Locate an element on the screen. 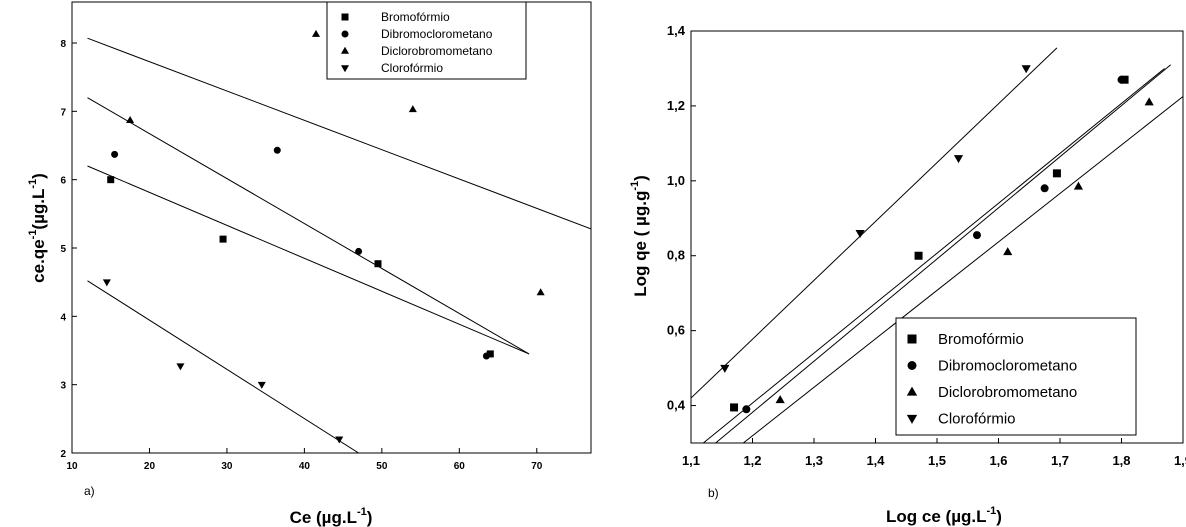  chart-b-y-tick-label: 1,4 is located at coordinates (676, 30).